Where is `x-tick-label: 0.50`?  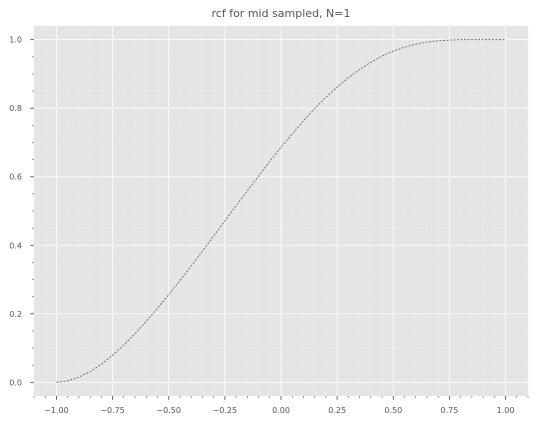 x-tick-label: 0.50 is located at coordinates (393, 410).